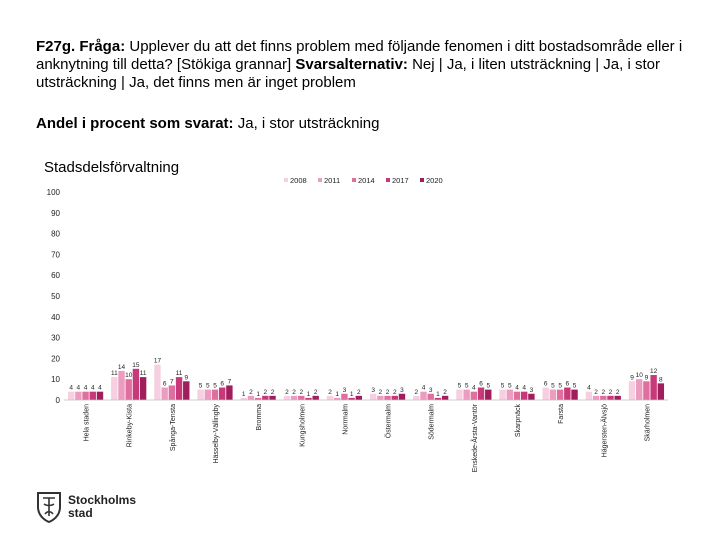  What do you see at coordinates (474, 437) in the screenshot?
I see `category-label: Enskede-Årsta-Vantör` at bounding box center [474, 437].